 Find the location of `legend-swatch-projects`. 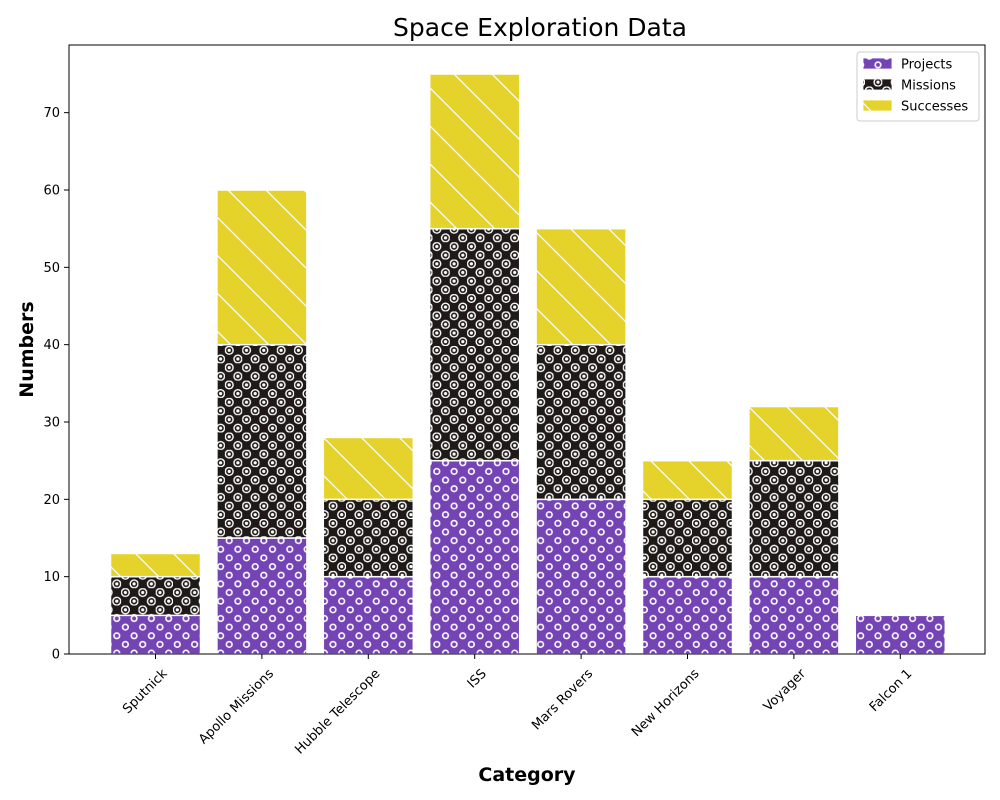

legend-swatch-projects is located at coordinates (877, 63).